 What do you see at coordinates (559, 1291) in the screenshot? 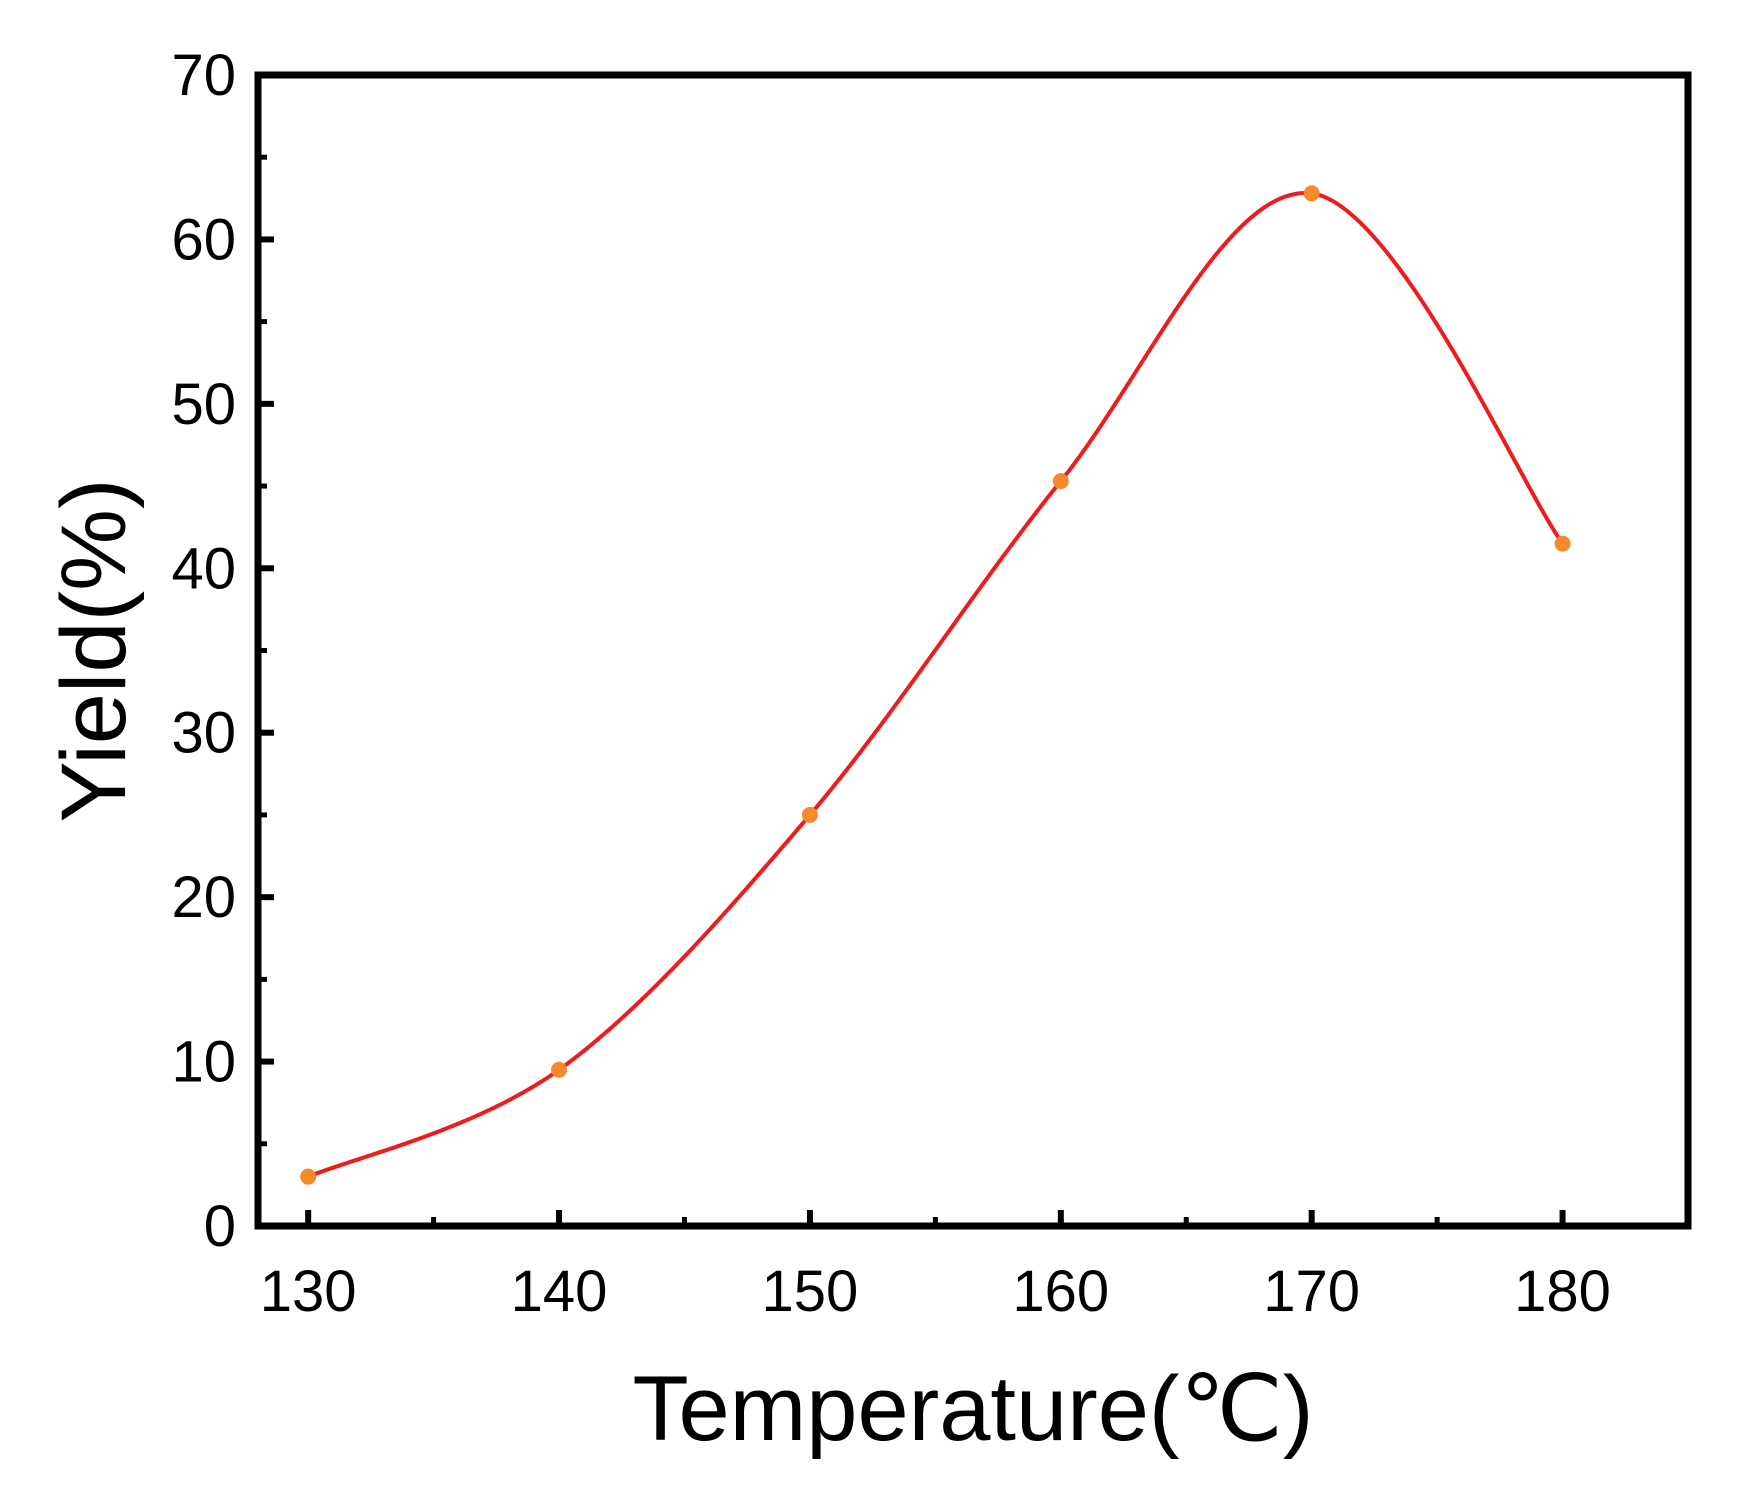
I see `x-tick-label: 140` at bounding box center [559, 1291].